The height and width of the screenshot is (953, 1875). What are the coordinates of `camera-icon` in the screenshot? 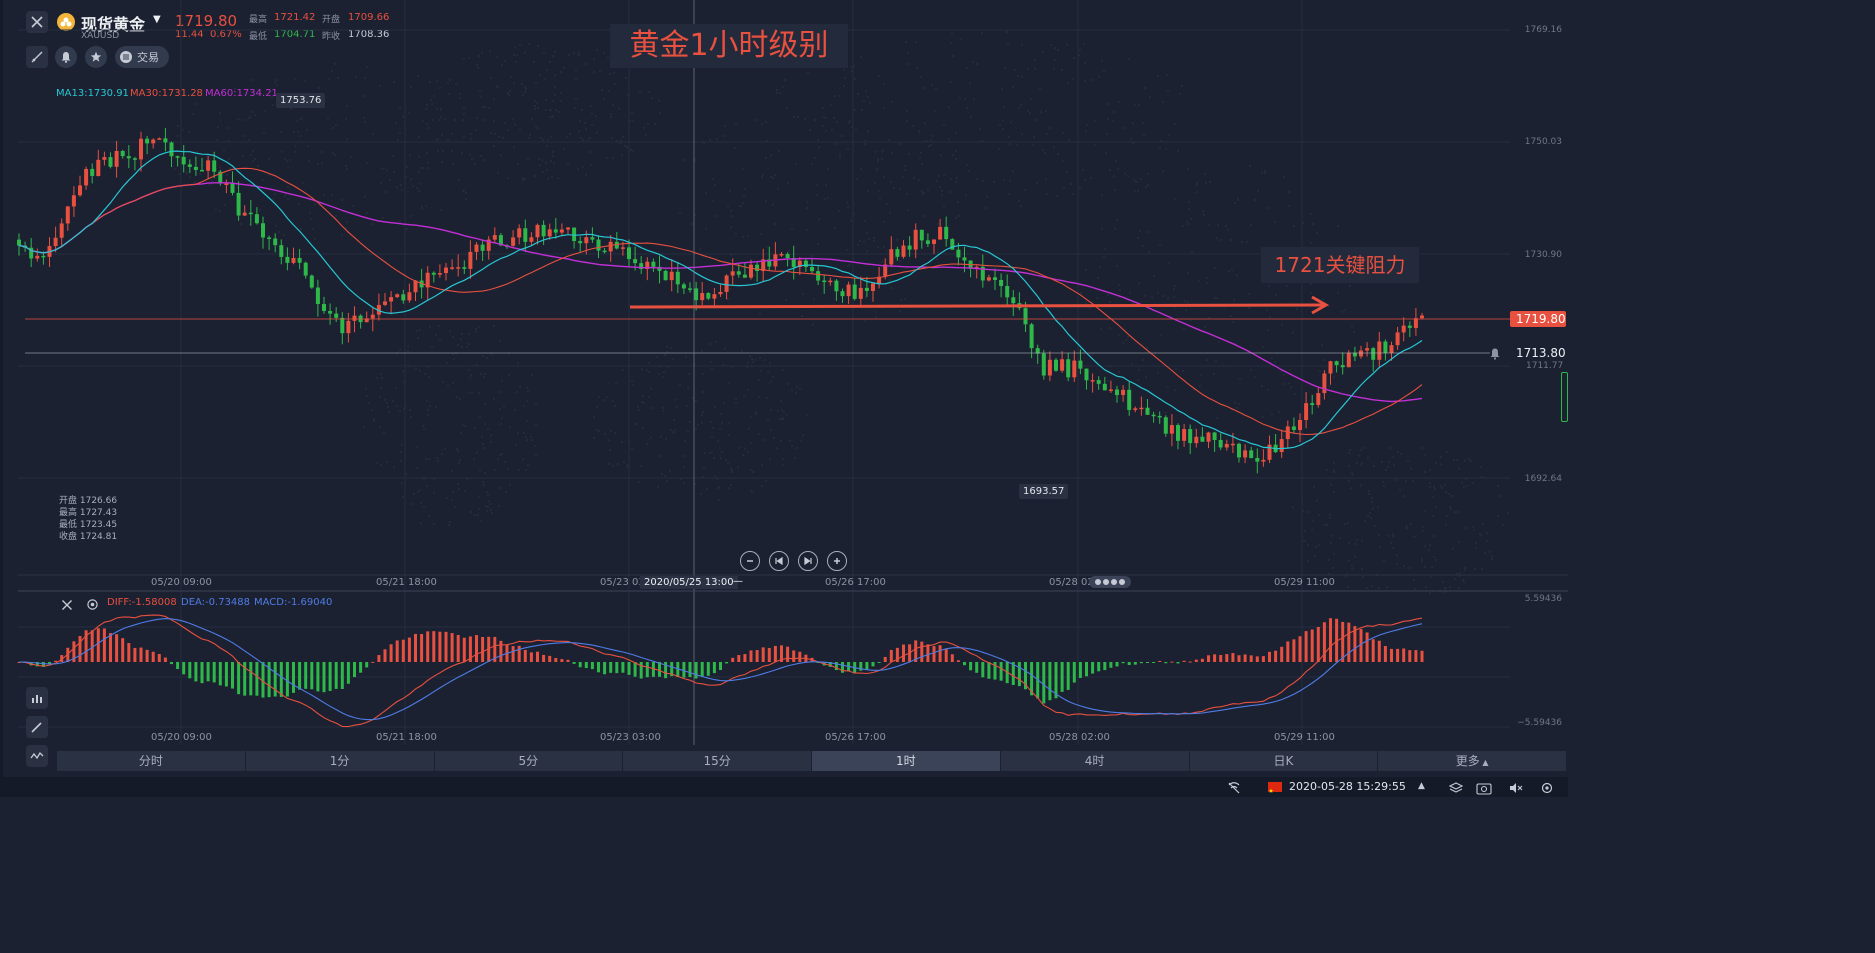 It's located at (1484, 789).